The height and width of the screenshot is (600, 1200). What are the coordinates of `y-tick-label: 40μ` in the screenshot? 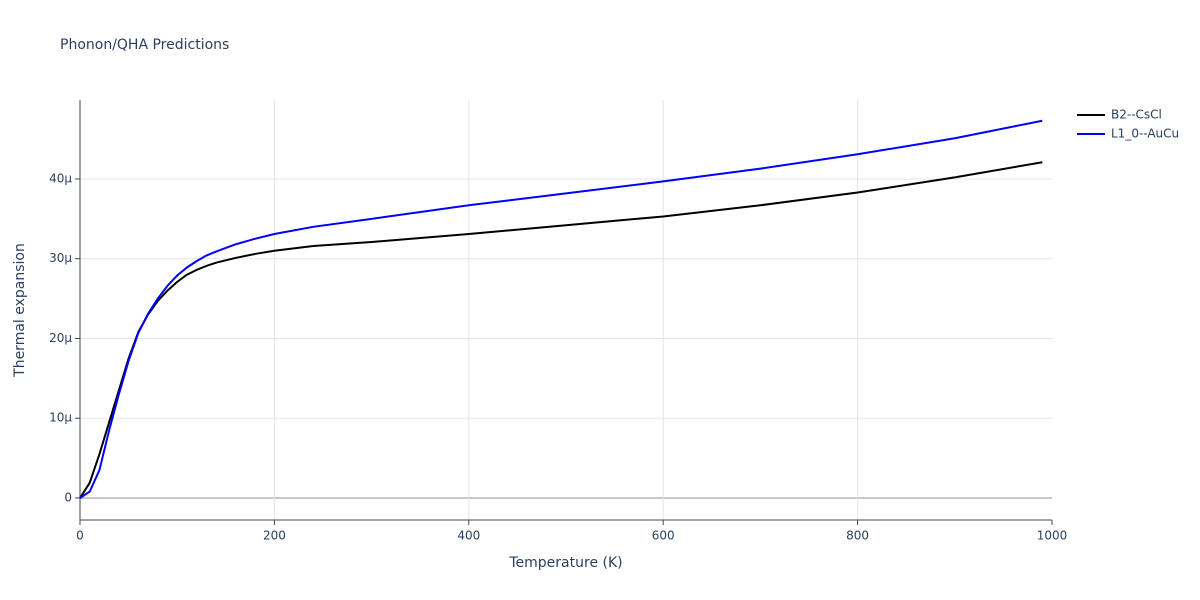 It's located at (60, 178).